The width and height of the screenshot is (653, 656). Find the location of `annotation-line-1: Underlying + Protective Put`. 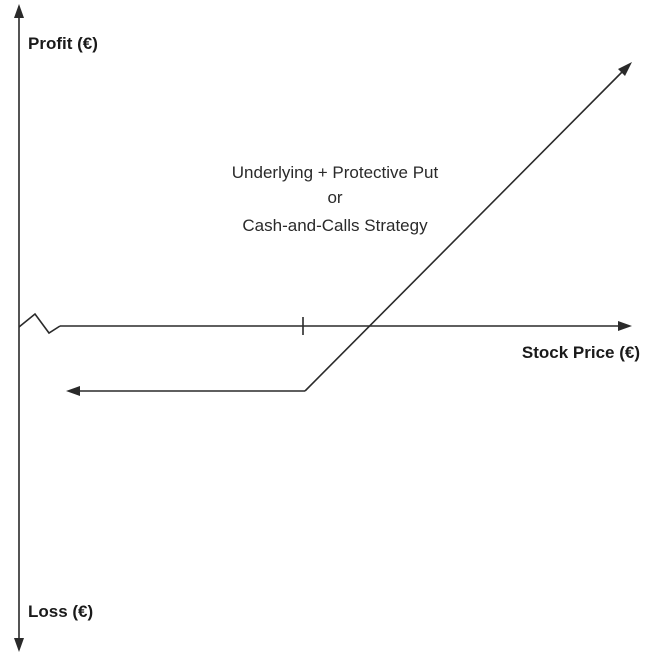

annotation-line-1: Underlying + Protective Put is located at coordinates (335, 172).